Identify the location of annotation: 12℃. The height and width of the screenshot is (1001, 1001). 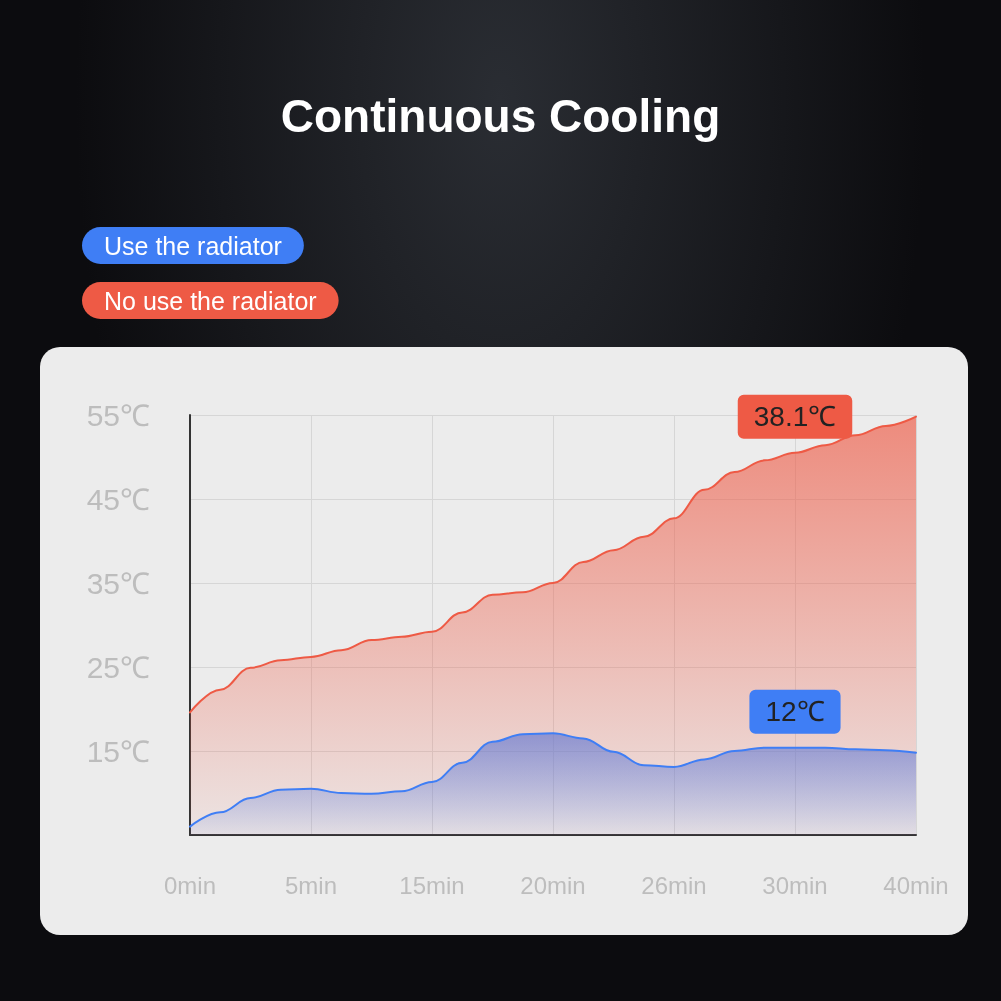
(795, 712).